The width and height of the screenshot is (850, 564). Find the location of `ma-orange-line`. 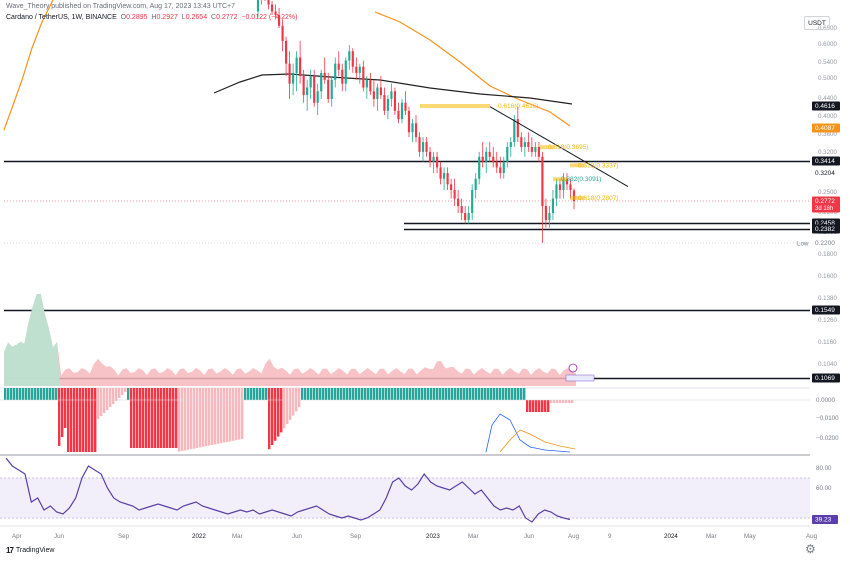

ma-orange-line is located at coordinates (472, 69).